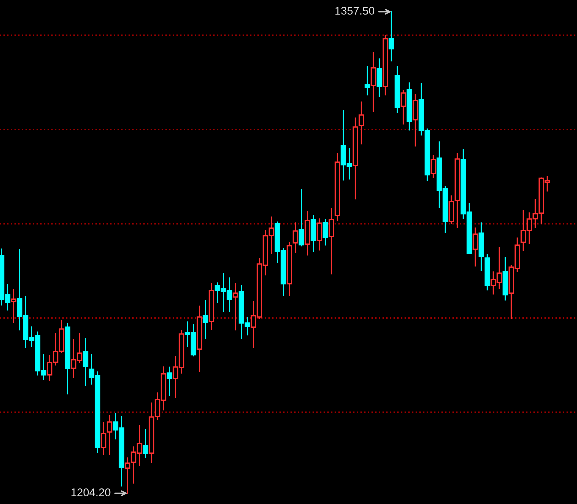 This screenshot has height=504, width=577. I want to click on annotation: 1357.50, so click(355, 11).